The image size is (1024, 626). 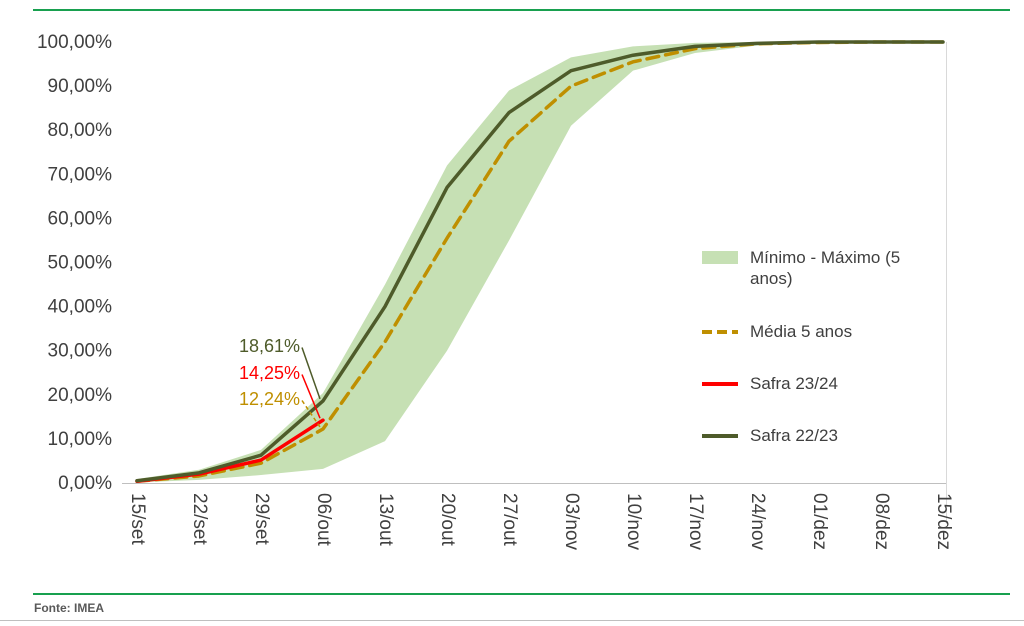 I want to click on y-axis-tick-label: 0,00%, so click(x=85, y=483).